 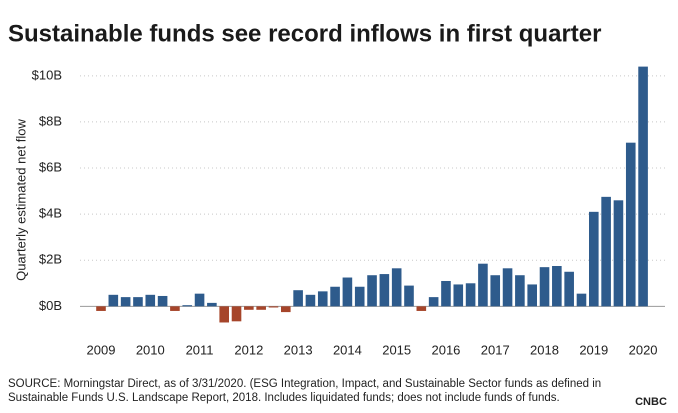 I want to click on y-tick-label: $4B, so click(x=50, y=213).